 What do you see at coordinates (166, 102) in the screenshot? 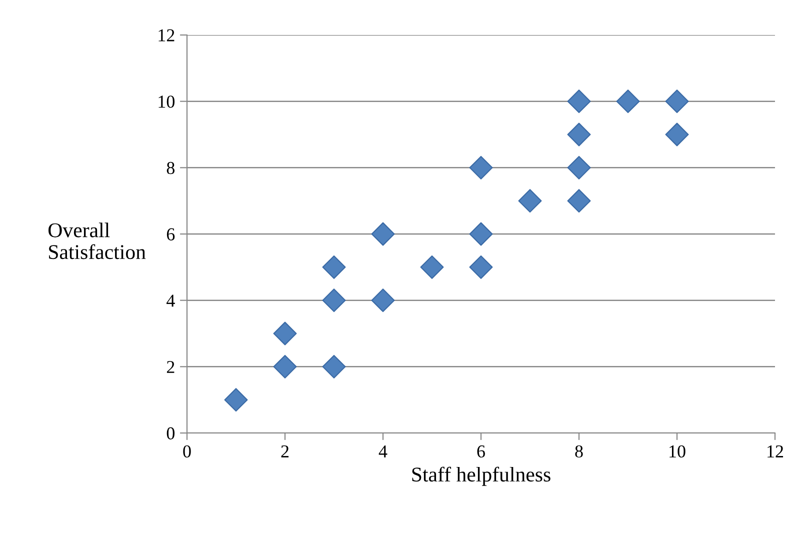
I see `y-tick-label: 10` at bounding box center [166, 102].